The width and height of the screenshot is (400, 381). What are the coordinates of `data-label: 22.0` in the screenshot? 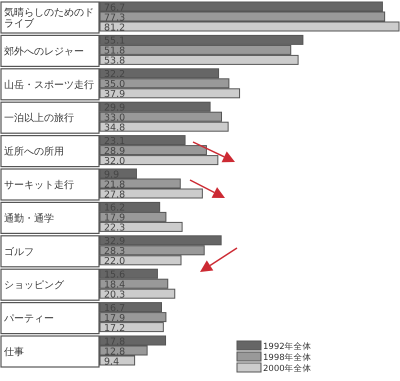 It's located at (115, 262).